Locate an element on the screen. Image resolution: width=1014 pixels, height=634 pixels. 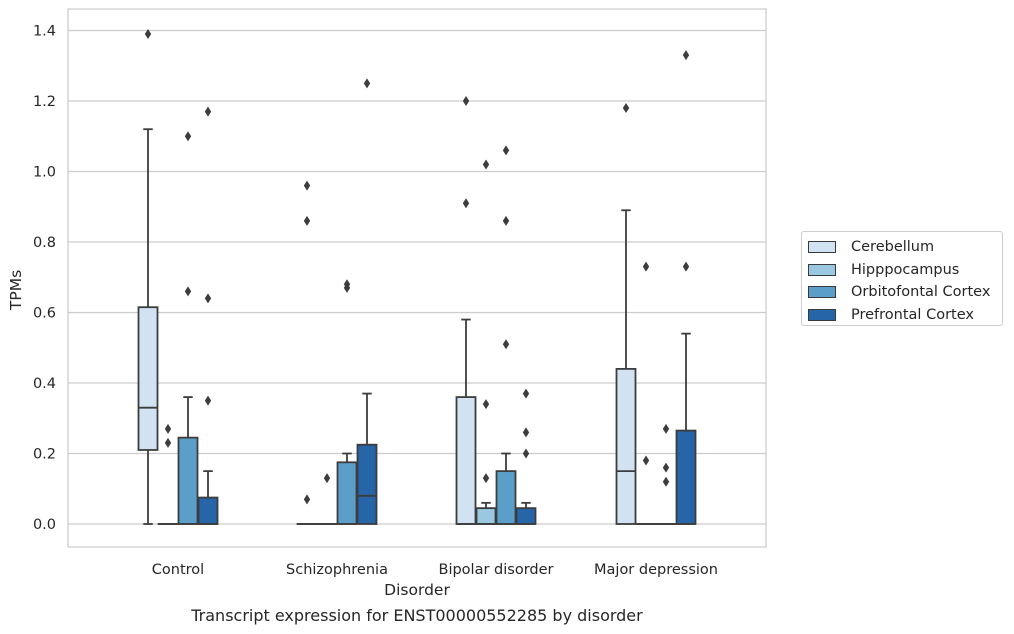
y-tick-label: 0.2 is located at coordinates (44, 455).